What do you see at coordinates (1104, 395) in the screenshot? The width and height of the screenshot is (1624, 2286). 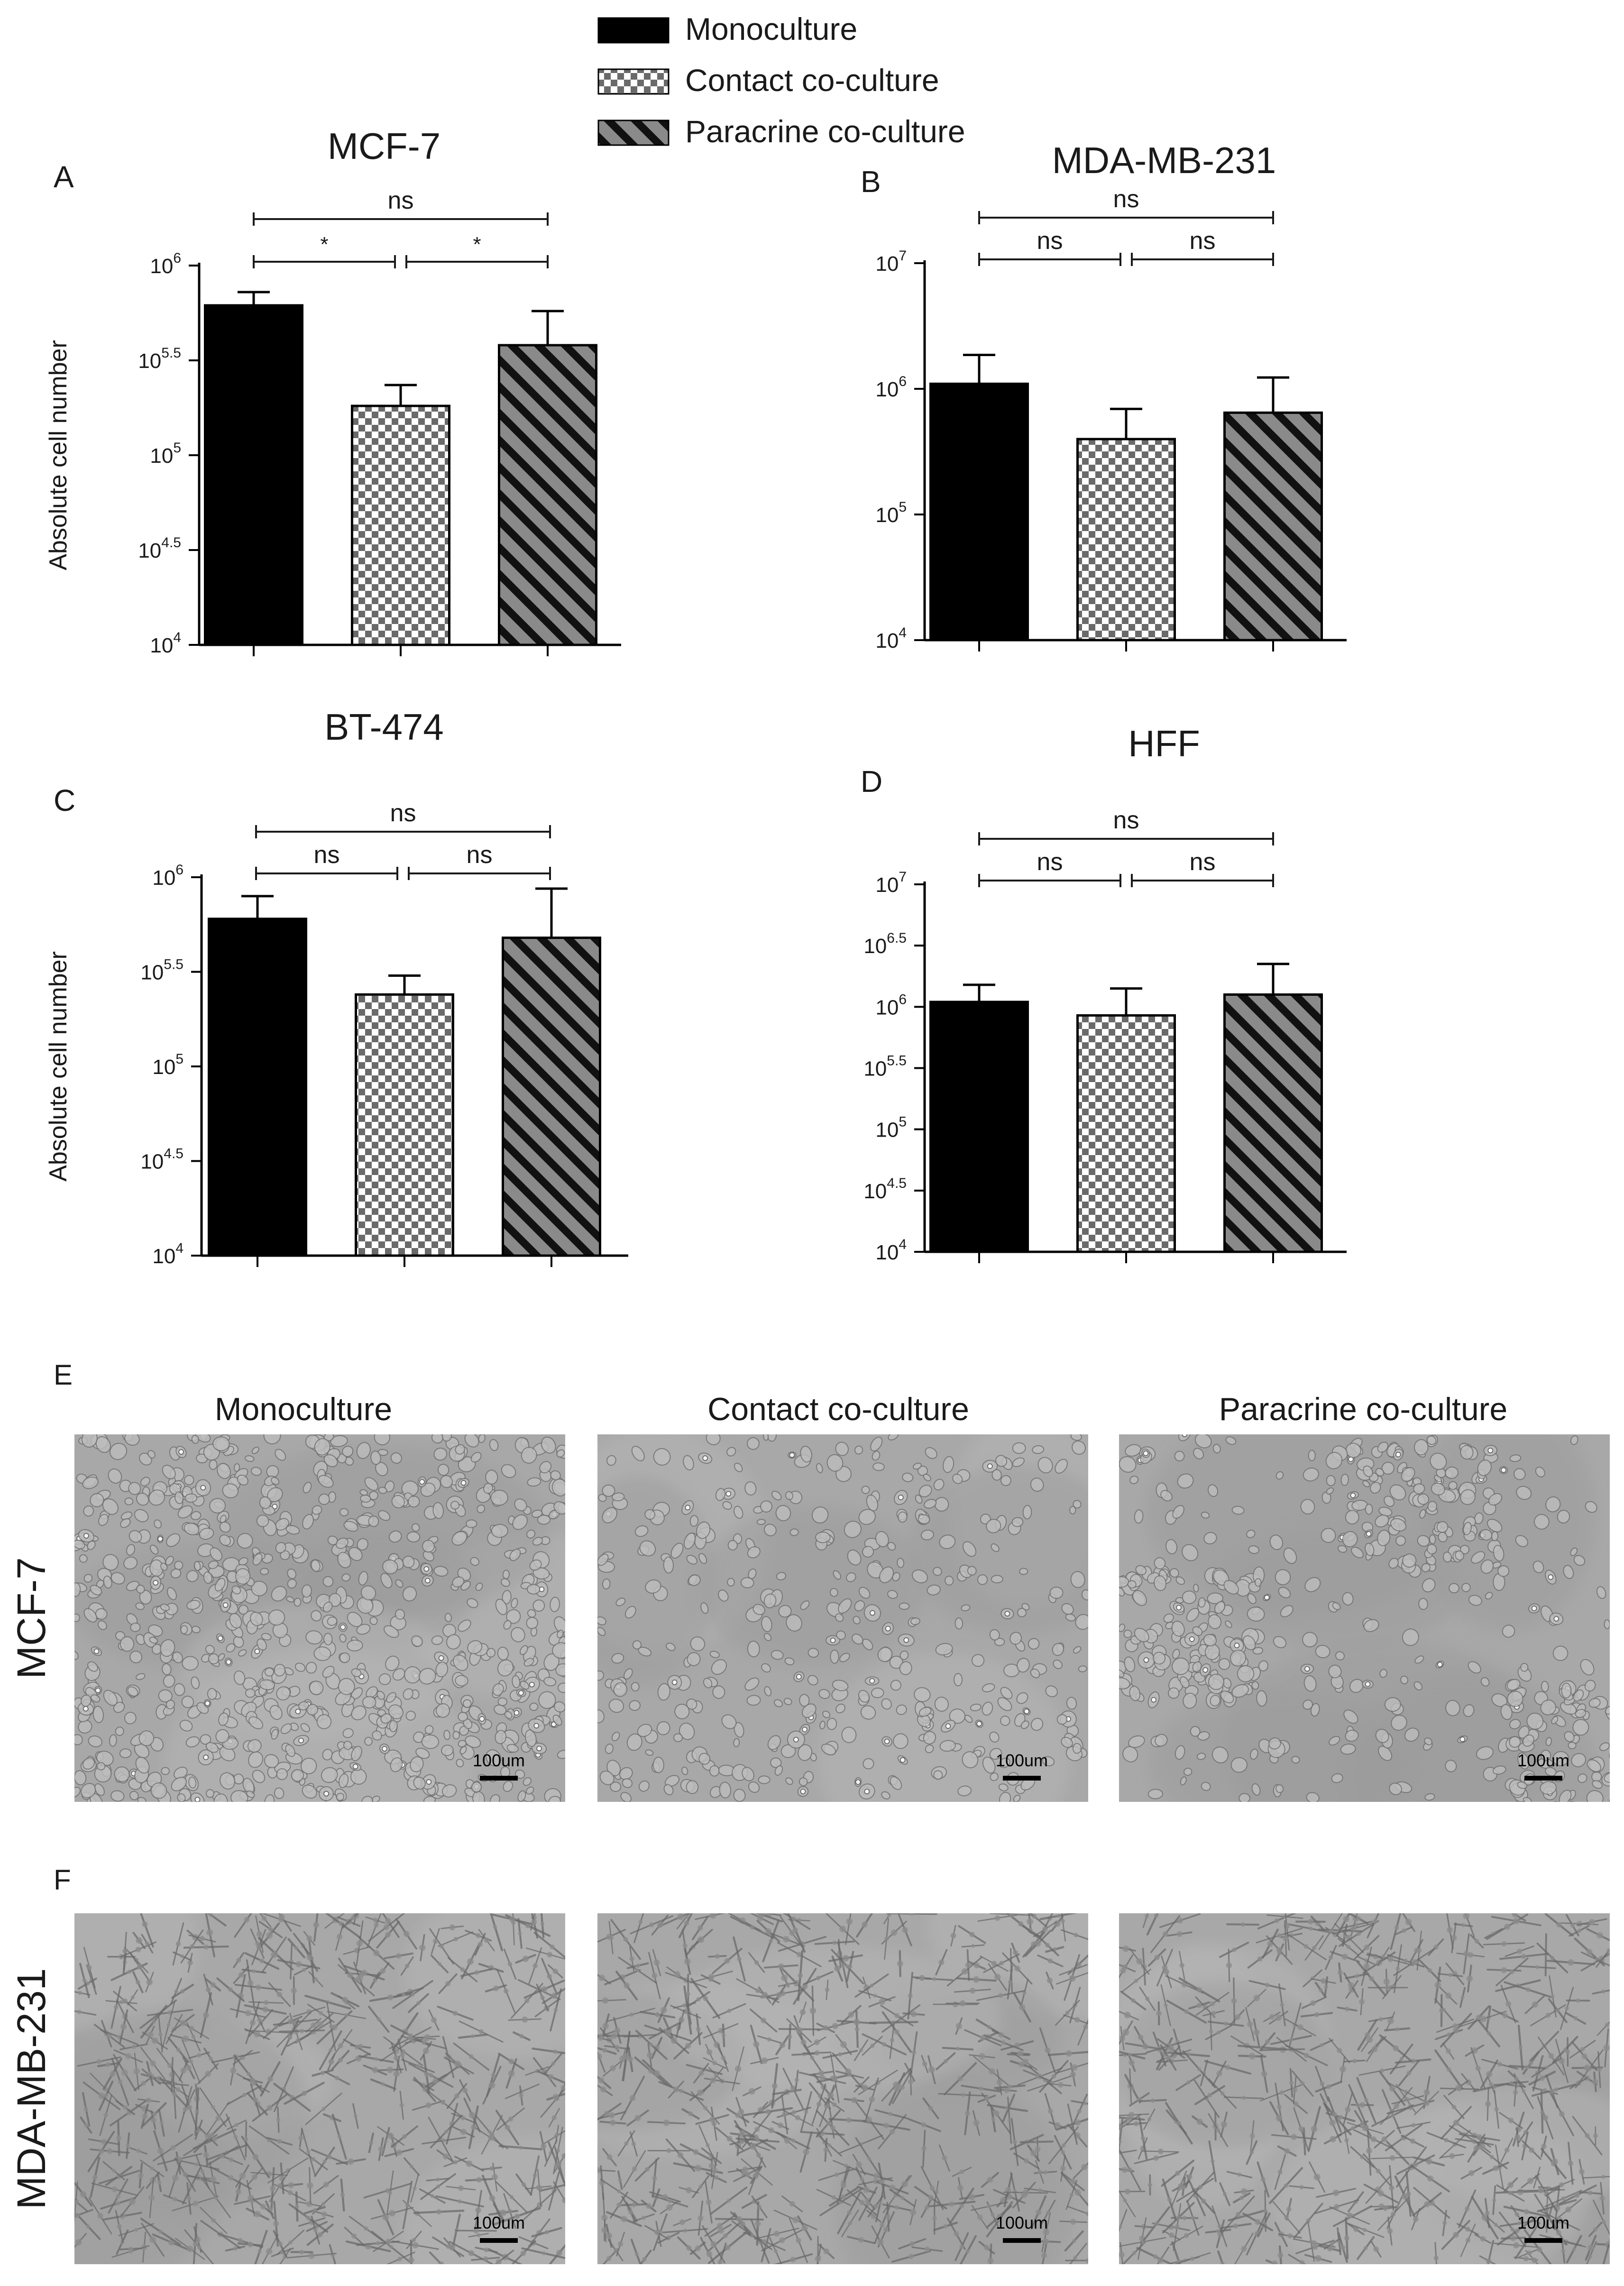 I see `chart-panel-b: B MDA-MB-231 10⁴ 10⁵ 10⁶ 10⁷ ns ns ns` at bounding box center [1104, 395].